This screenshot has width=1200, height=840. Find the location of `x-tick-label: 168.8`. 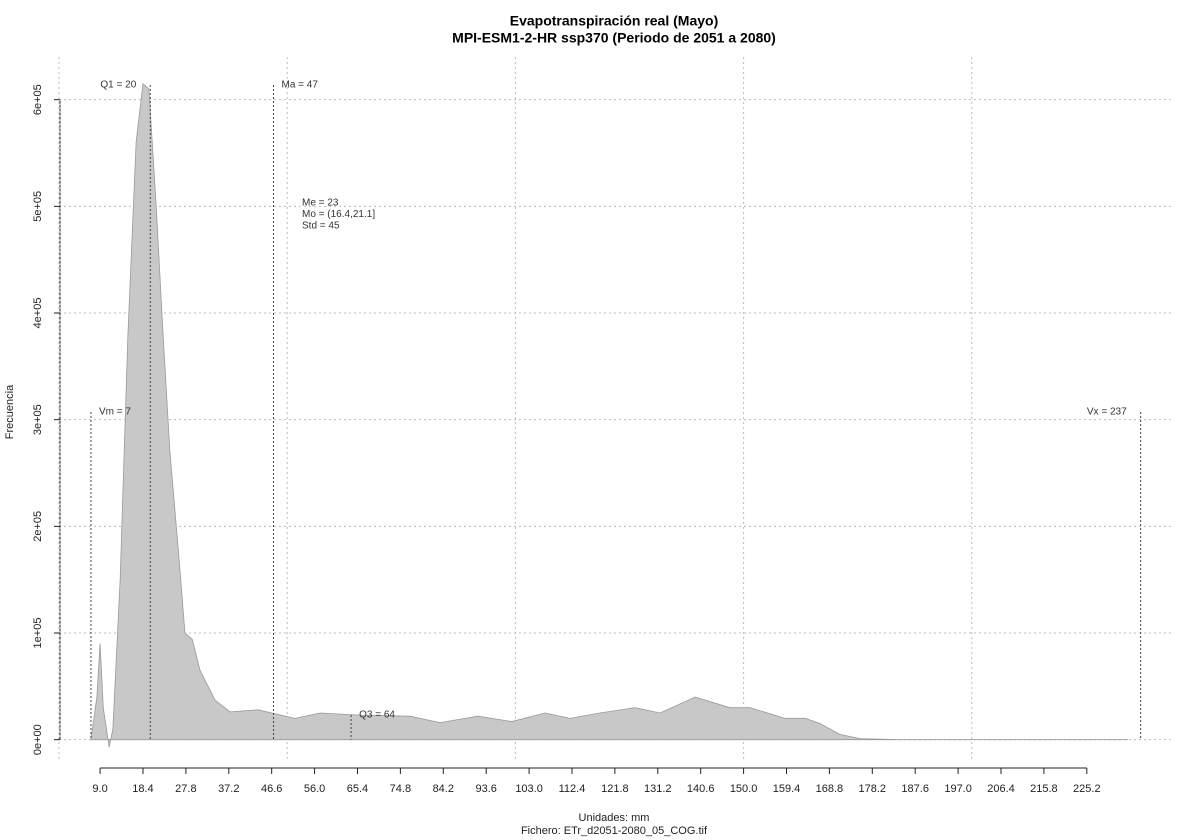

x-tick-label: 168.8 is located at coordinates (830, 789).